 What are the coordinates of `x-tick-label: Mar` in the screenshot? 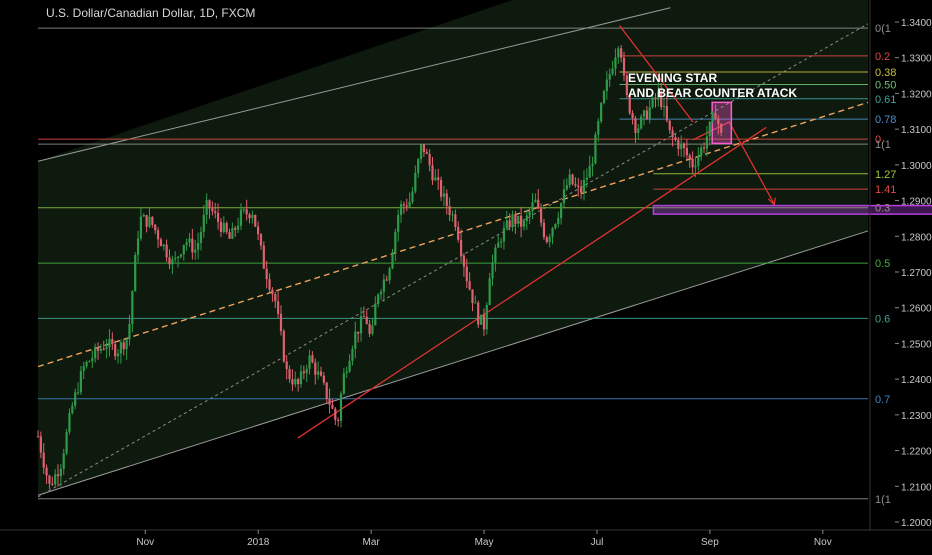 It's located at (372, 542).